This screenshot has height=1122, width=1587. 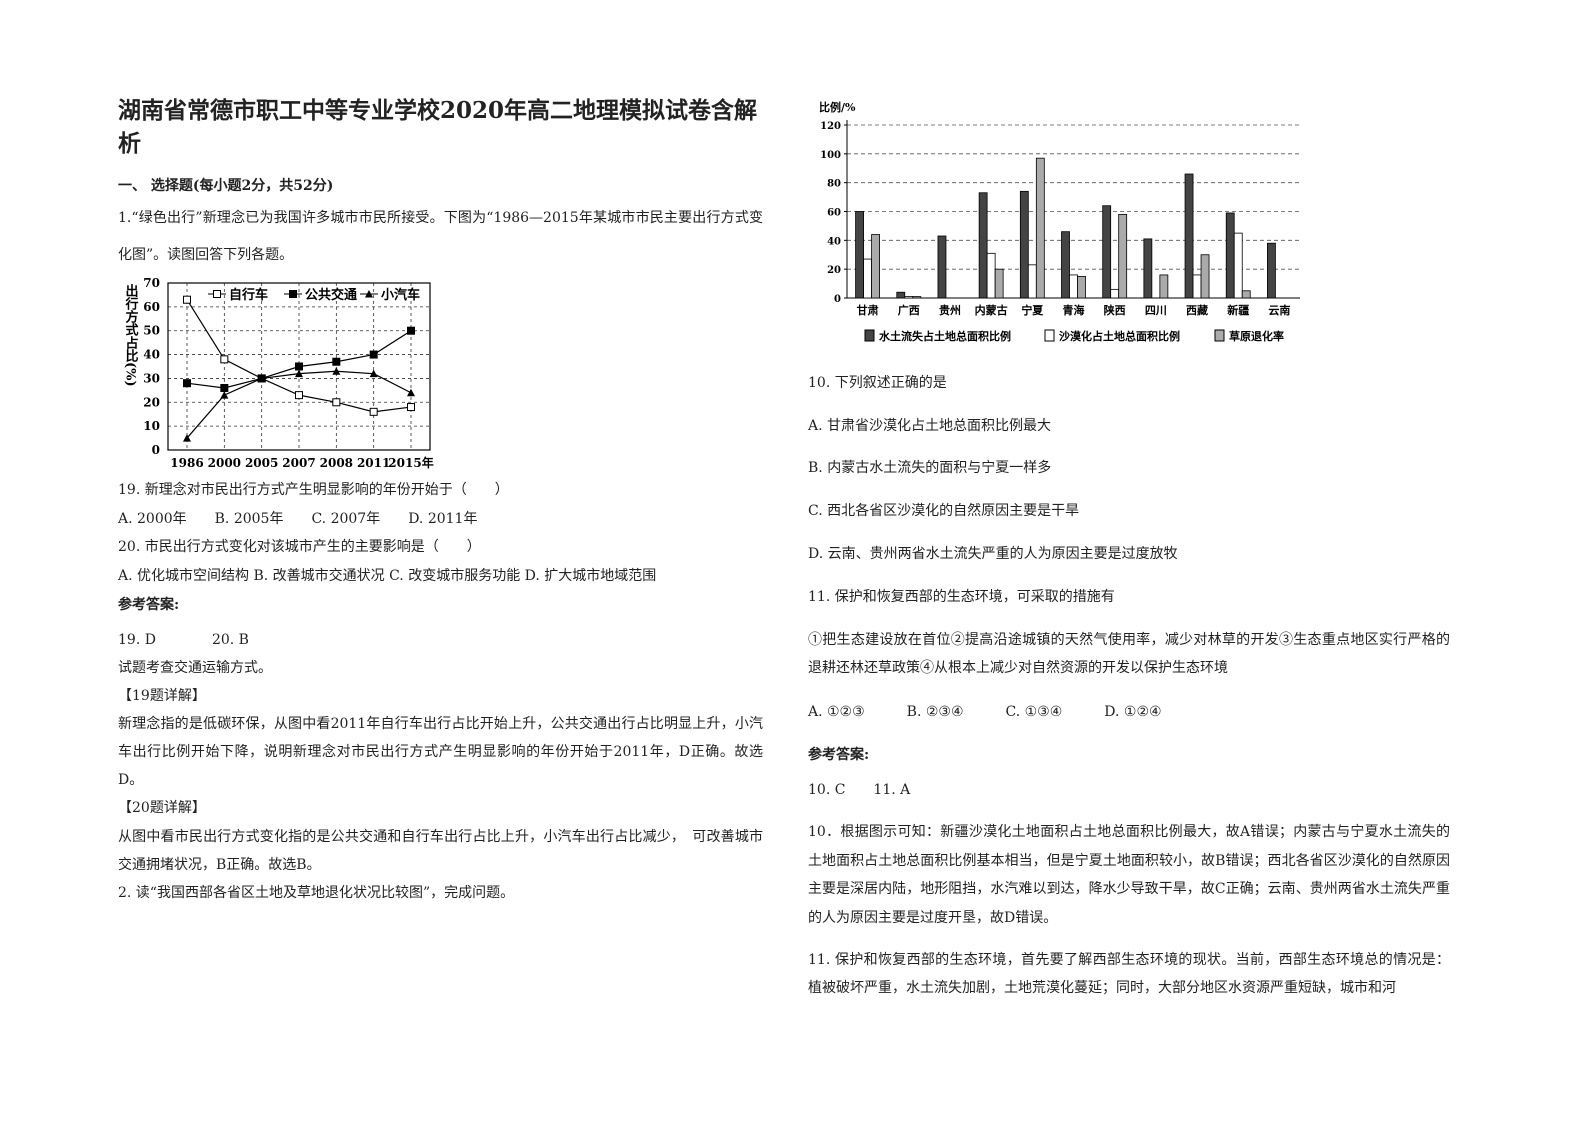 I want to click on question: 19. 新理念对市民出行方式产生明显影响的年份开始于（ ）, so click(x=313, y=490).